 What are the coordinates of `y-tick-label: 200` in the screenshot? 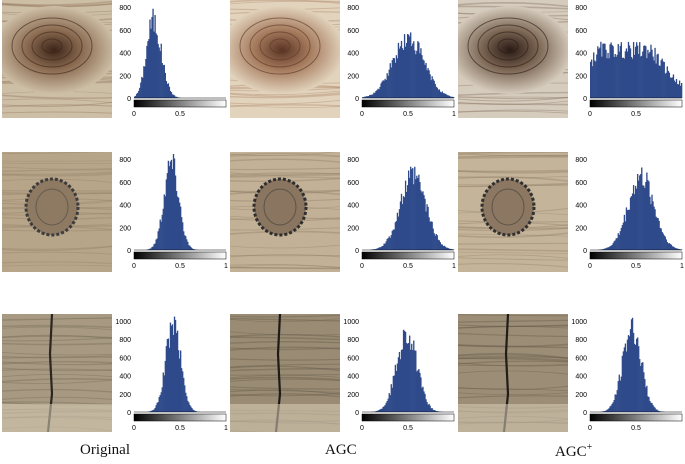 It's located at (125, 228).